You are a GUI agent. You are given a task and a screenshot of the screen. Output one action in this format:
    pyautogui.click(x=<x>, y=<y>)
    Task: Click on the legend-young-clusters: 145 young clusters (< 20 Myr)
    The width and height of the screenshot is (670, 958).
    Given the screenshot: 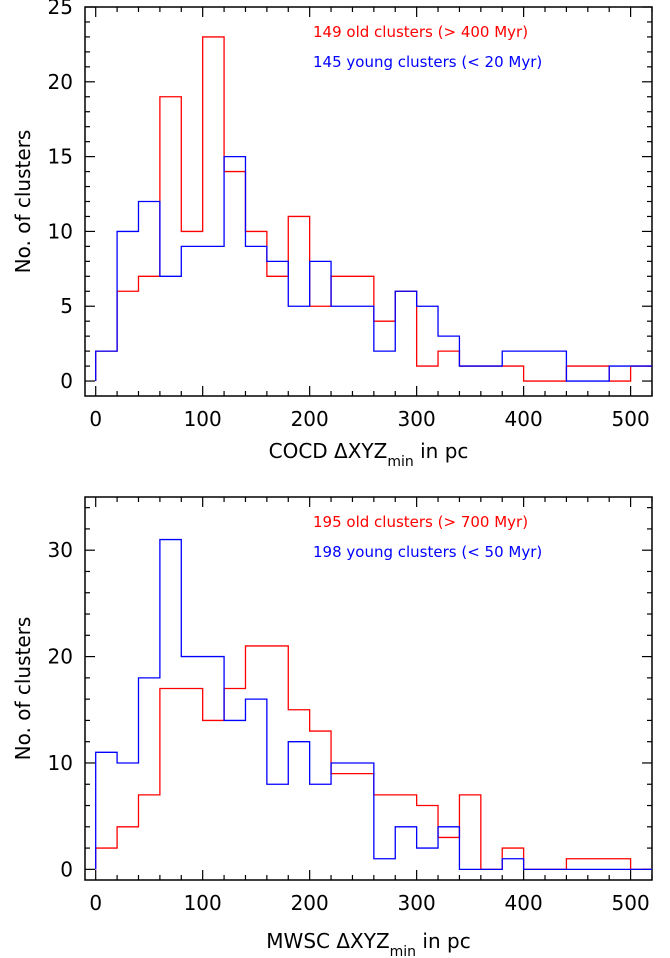 What is the action you would take?
    pyautogui.click(x=427, y=62)
    